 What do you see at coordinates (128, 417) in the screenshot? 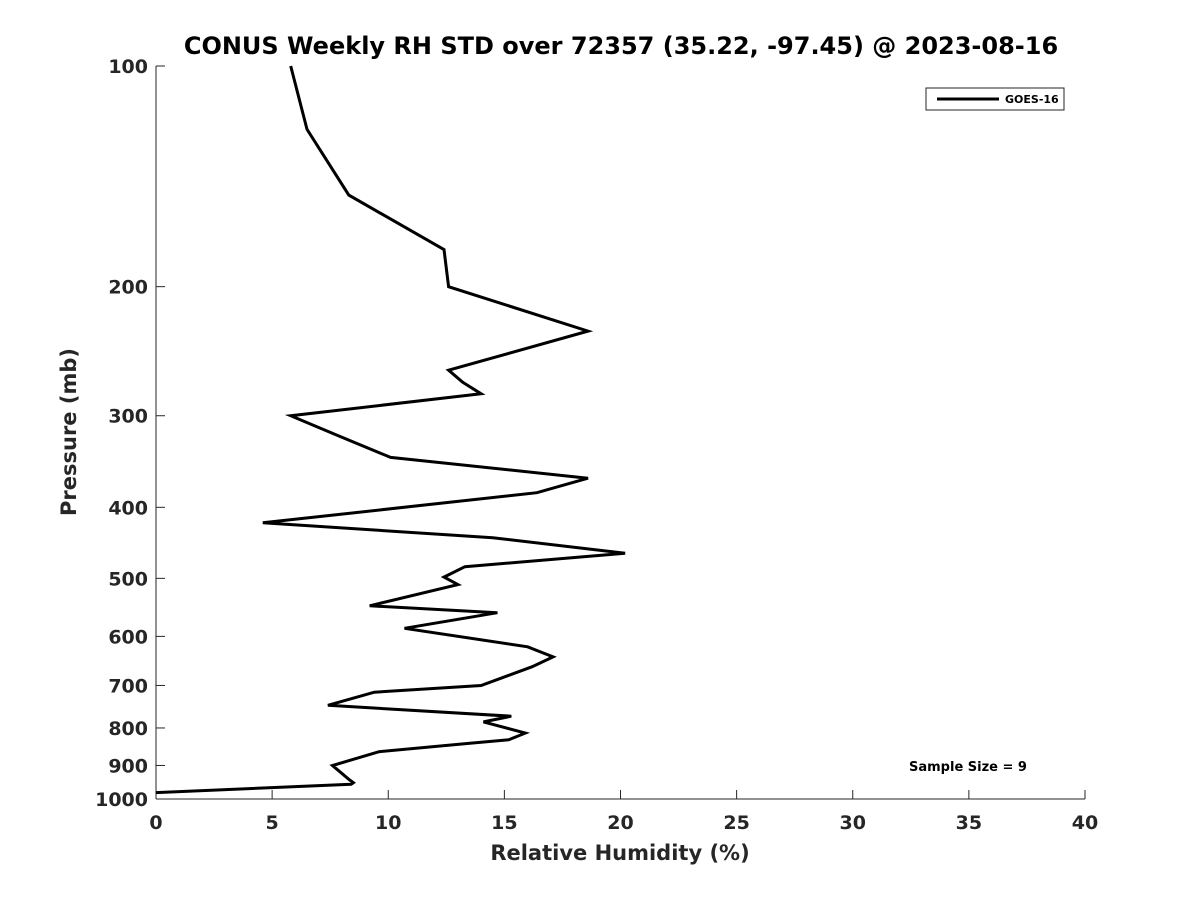
I see `y-tick-label: 300` at bounding box center [128, 417].